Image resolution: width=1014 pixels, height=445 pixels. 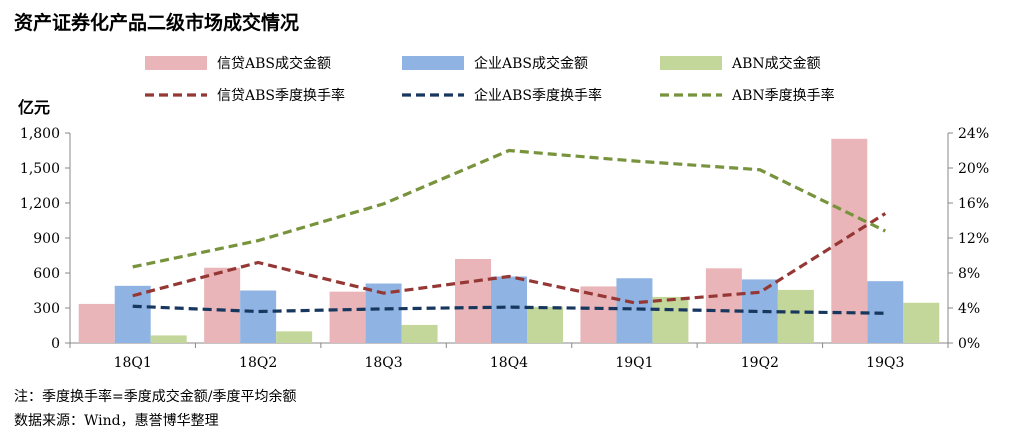 I want to click on y-left-tick-label: 300, so click(x=46, y=309).